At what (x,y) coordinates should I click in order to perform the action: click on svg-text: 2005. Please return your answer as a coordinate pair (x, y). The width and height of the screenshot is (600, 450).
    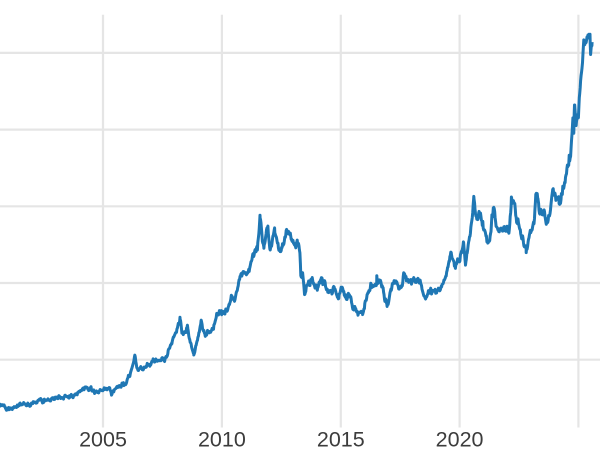
    Looking at the image, I should click on (103, 439).